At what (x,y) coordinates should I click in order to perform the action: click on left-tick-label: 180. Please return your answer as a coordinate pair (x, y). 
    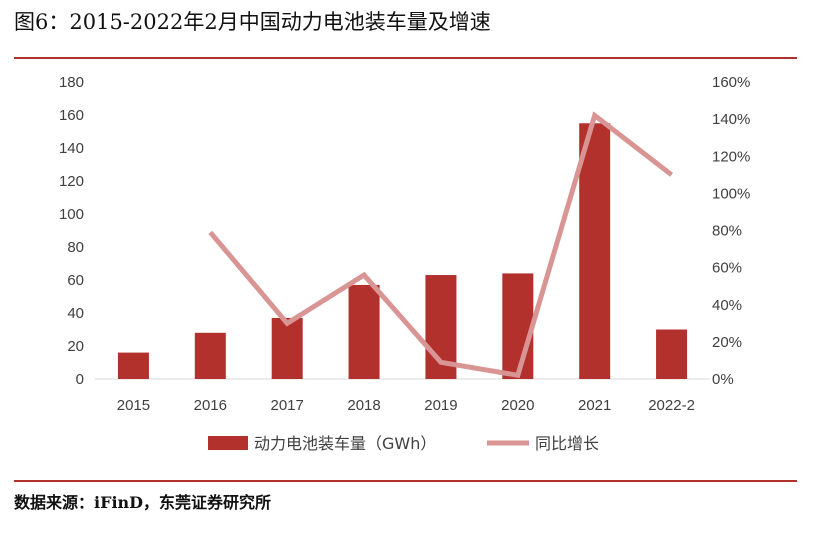
    Looking at the image, I should click on (71, 82).